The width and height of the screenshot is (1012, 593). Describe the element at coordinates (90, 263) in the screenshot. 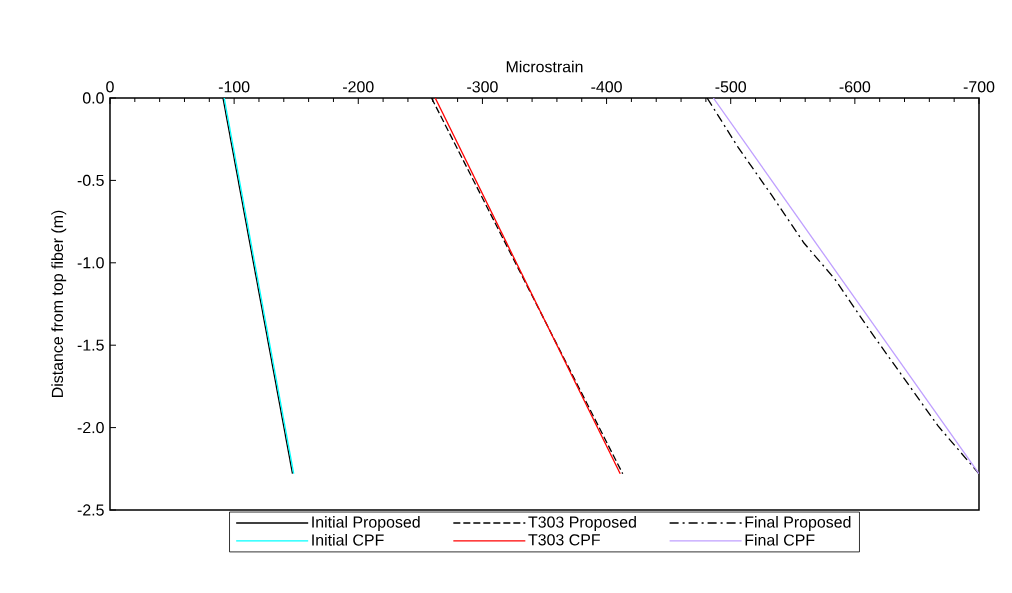

I see `y-tick-label: -1.0` at that location.